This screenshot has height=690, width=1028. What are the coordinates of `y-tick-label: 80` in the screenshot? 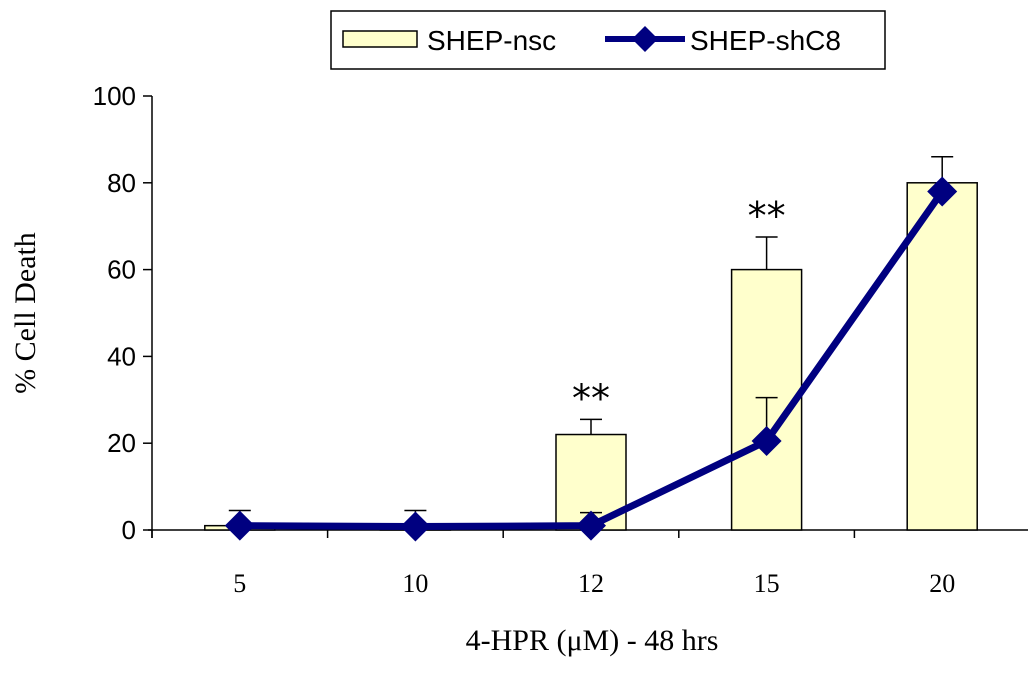 It's located at (121, 183).